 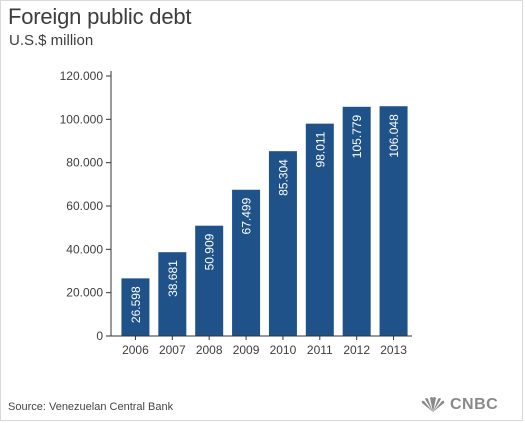 I want to click on bar-value-label: 67.499, so click(x=247, y=215).